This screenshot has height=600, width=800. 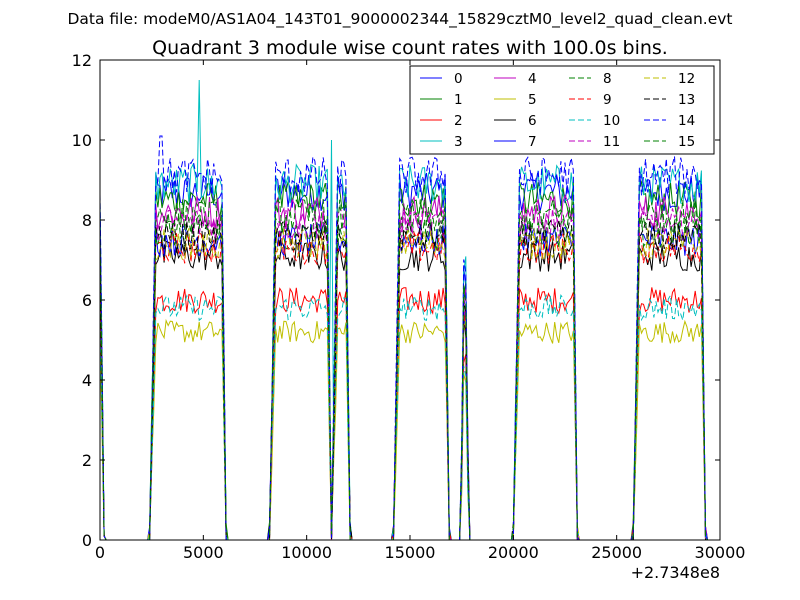 What do you see at coordinates (513, 552) in the screenshot?
I see `x-tick-label: 20000` at bounding box center [513, 552].